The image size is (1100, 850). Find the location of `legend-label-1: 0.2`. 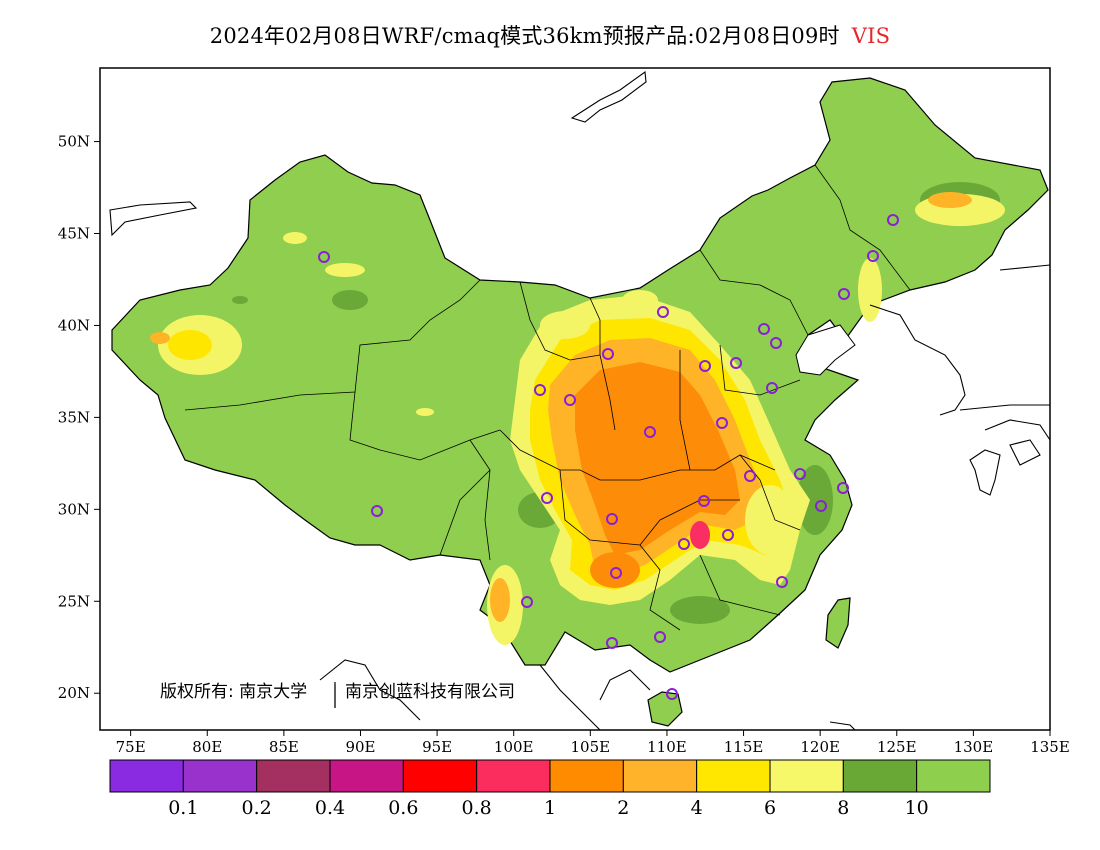

legend-label-1: 0.2 is located at coordinates (257, 808).